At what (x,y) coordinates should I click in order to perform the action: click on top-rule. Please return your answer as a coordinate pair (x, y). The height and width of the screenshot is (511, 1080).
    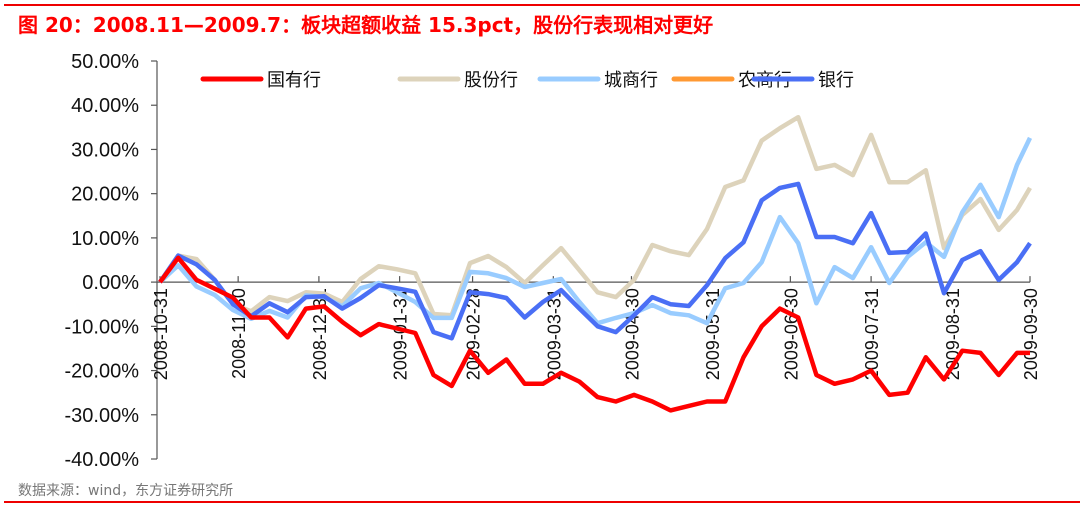
    Looking at the image, I should click on (542, 5).